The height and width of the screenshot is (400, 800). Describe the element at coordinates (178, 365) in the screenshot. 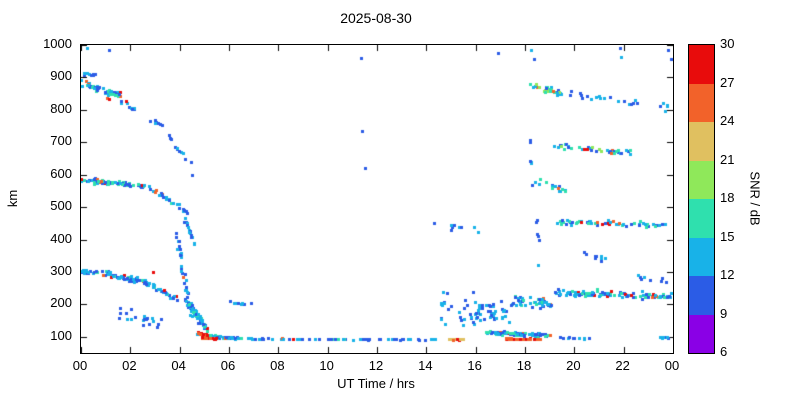

I see `x-tick-label: 04` at that location.